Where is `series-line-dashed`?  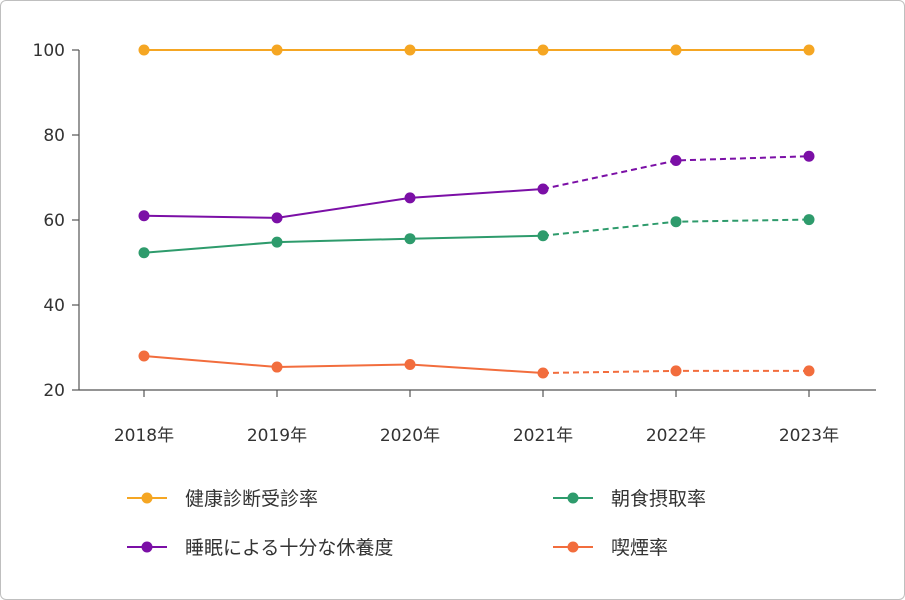 series-line-dashed is located at coordinates (676, 172).